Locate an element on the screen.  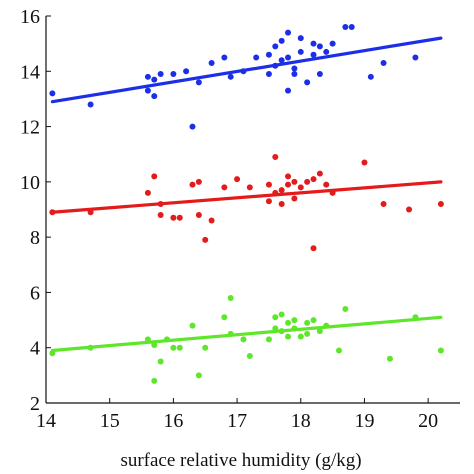
y-tick-label: 4 is located at coordinates (35, 349).